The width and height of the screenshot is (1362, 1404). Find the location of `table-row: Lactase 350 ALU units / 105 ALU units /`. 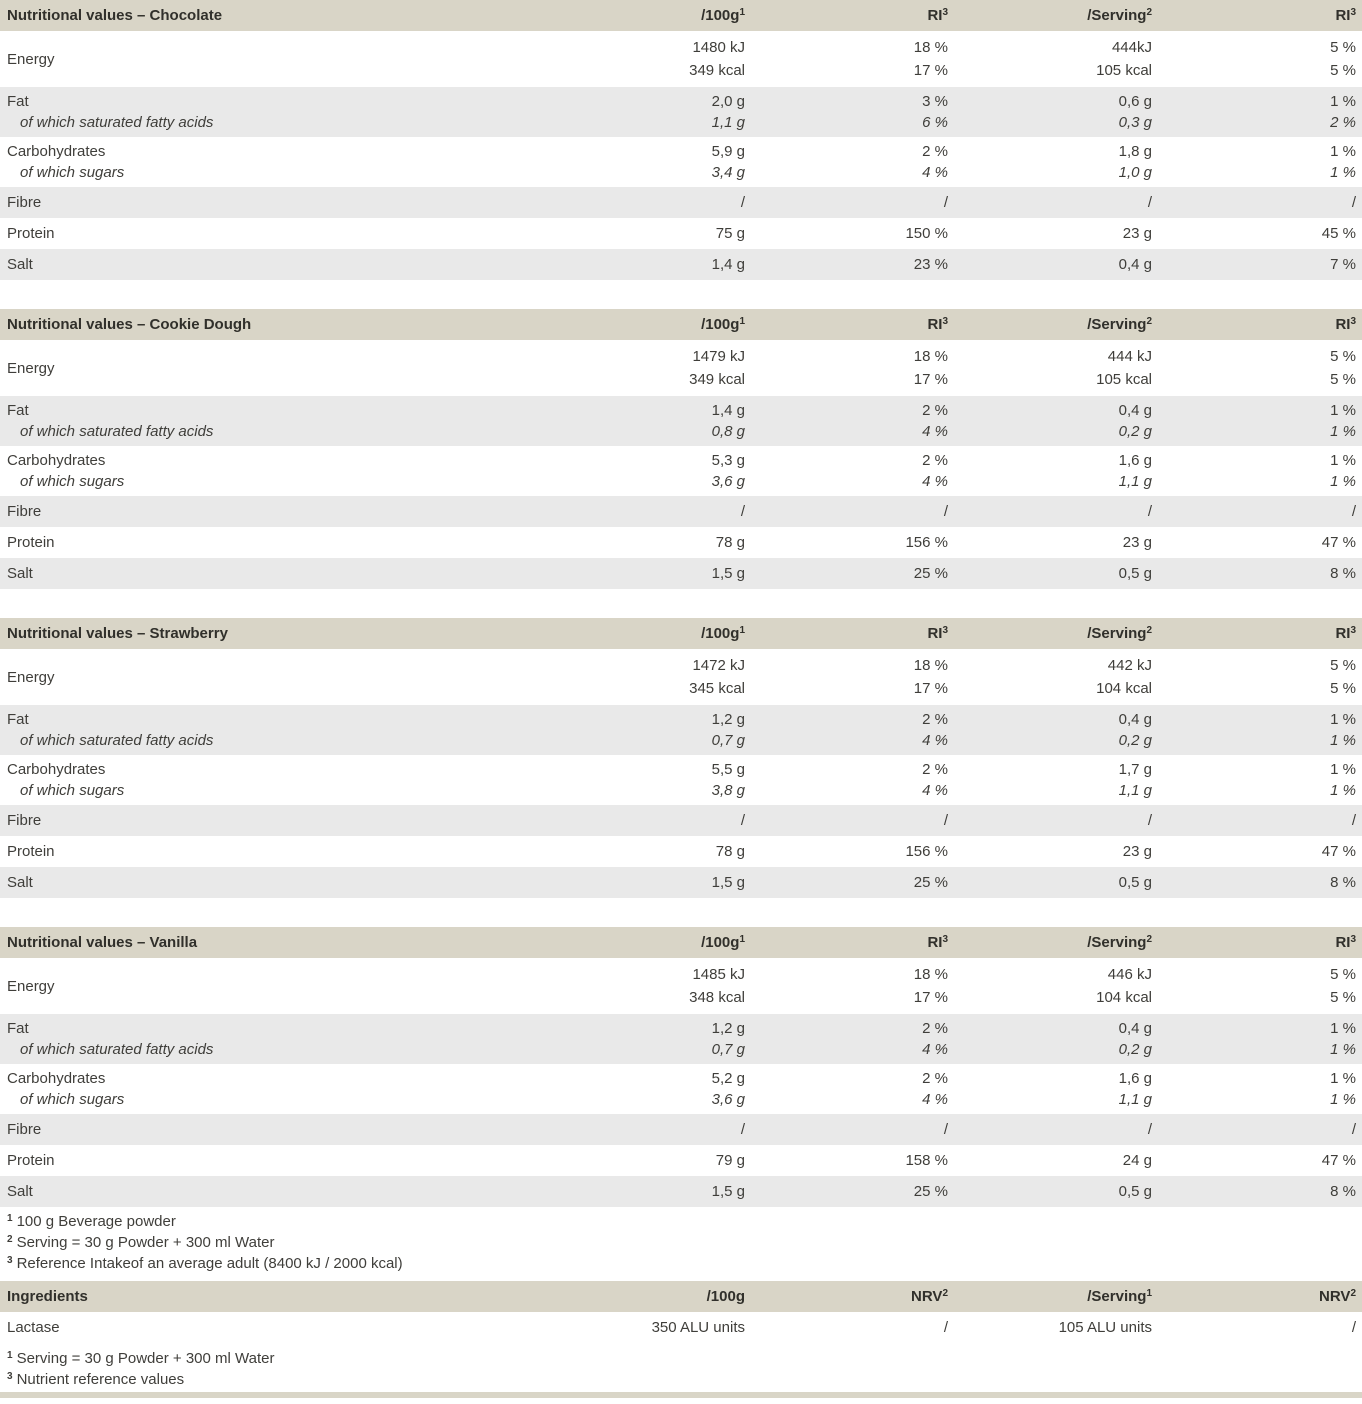

table-row: Lactase 350 ALU units / 105 ALU units / is located at coordinates (681, 1327).